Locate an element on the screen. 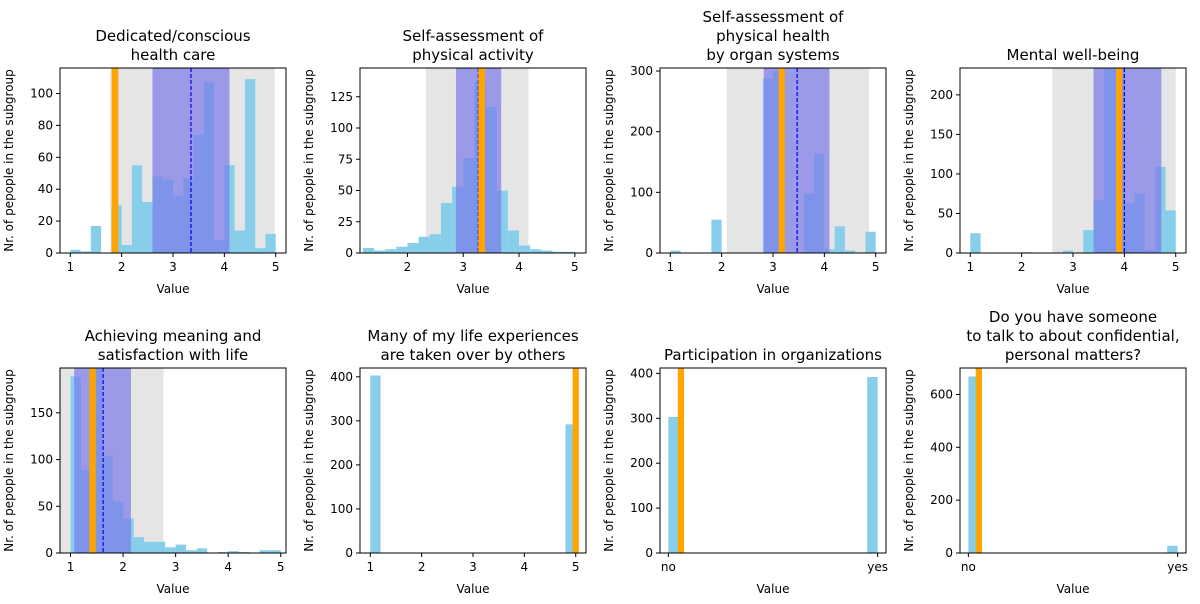  chart-2-frame is located at coordinates (473, 160).